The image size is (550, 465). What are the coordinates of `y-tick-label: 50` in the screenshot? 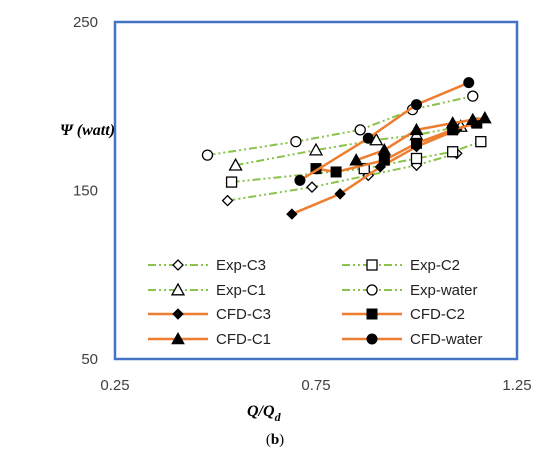 It's located at (89, 359).